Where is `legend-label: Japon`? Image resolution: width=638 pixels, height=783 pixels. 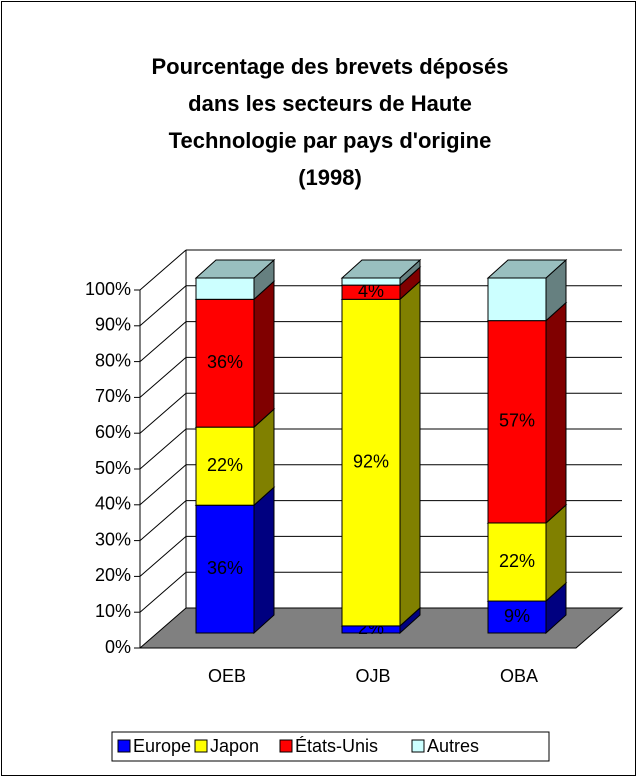
legend-label: Japon is located at coordinates (234, 746).